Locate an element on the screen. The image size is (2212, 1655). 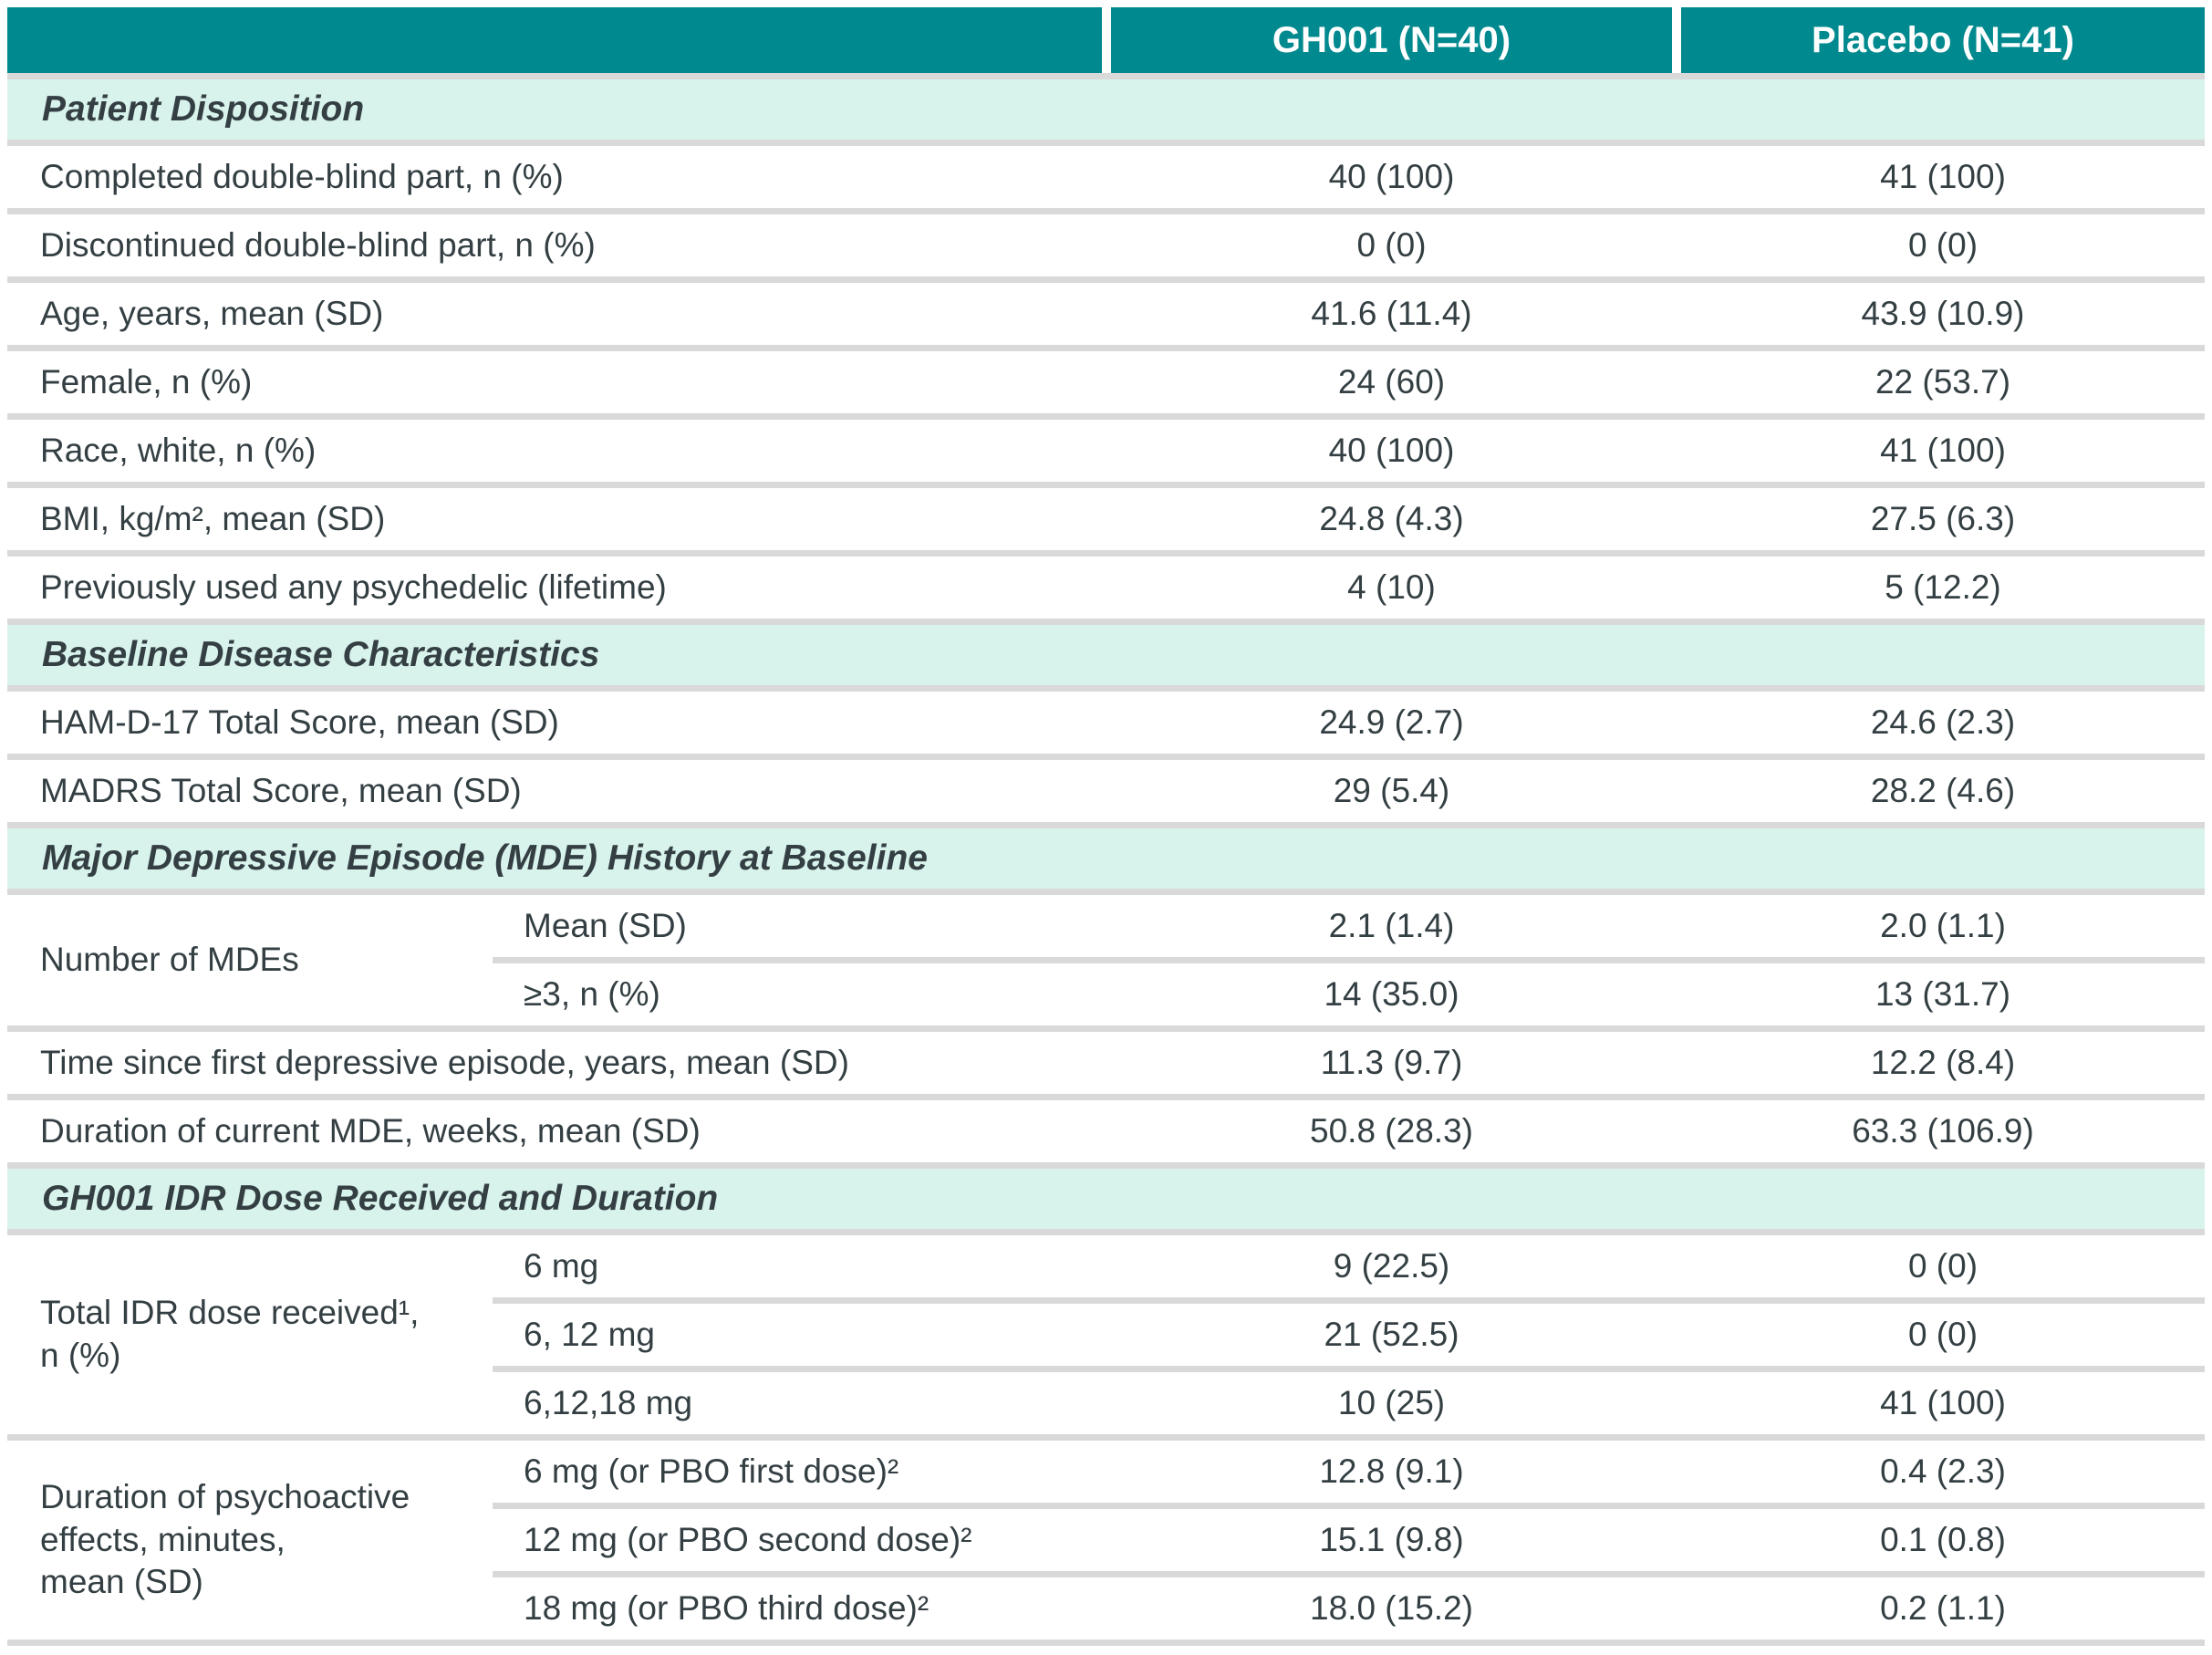
table-subrow: 6, 12 mg 21 (52.5) 0 (0) is located at coordinates (1349, 1331).